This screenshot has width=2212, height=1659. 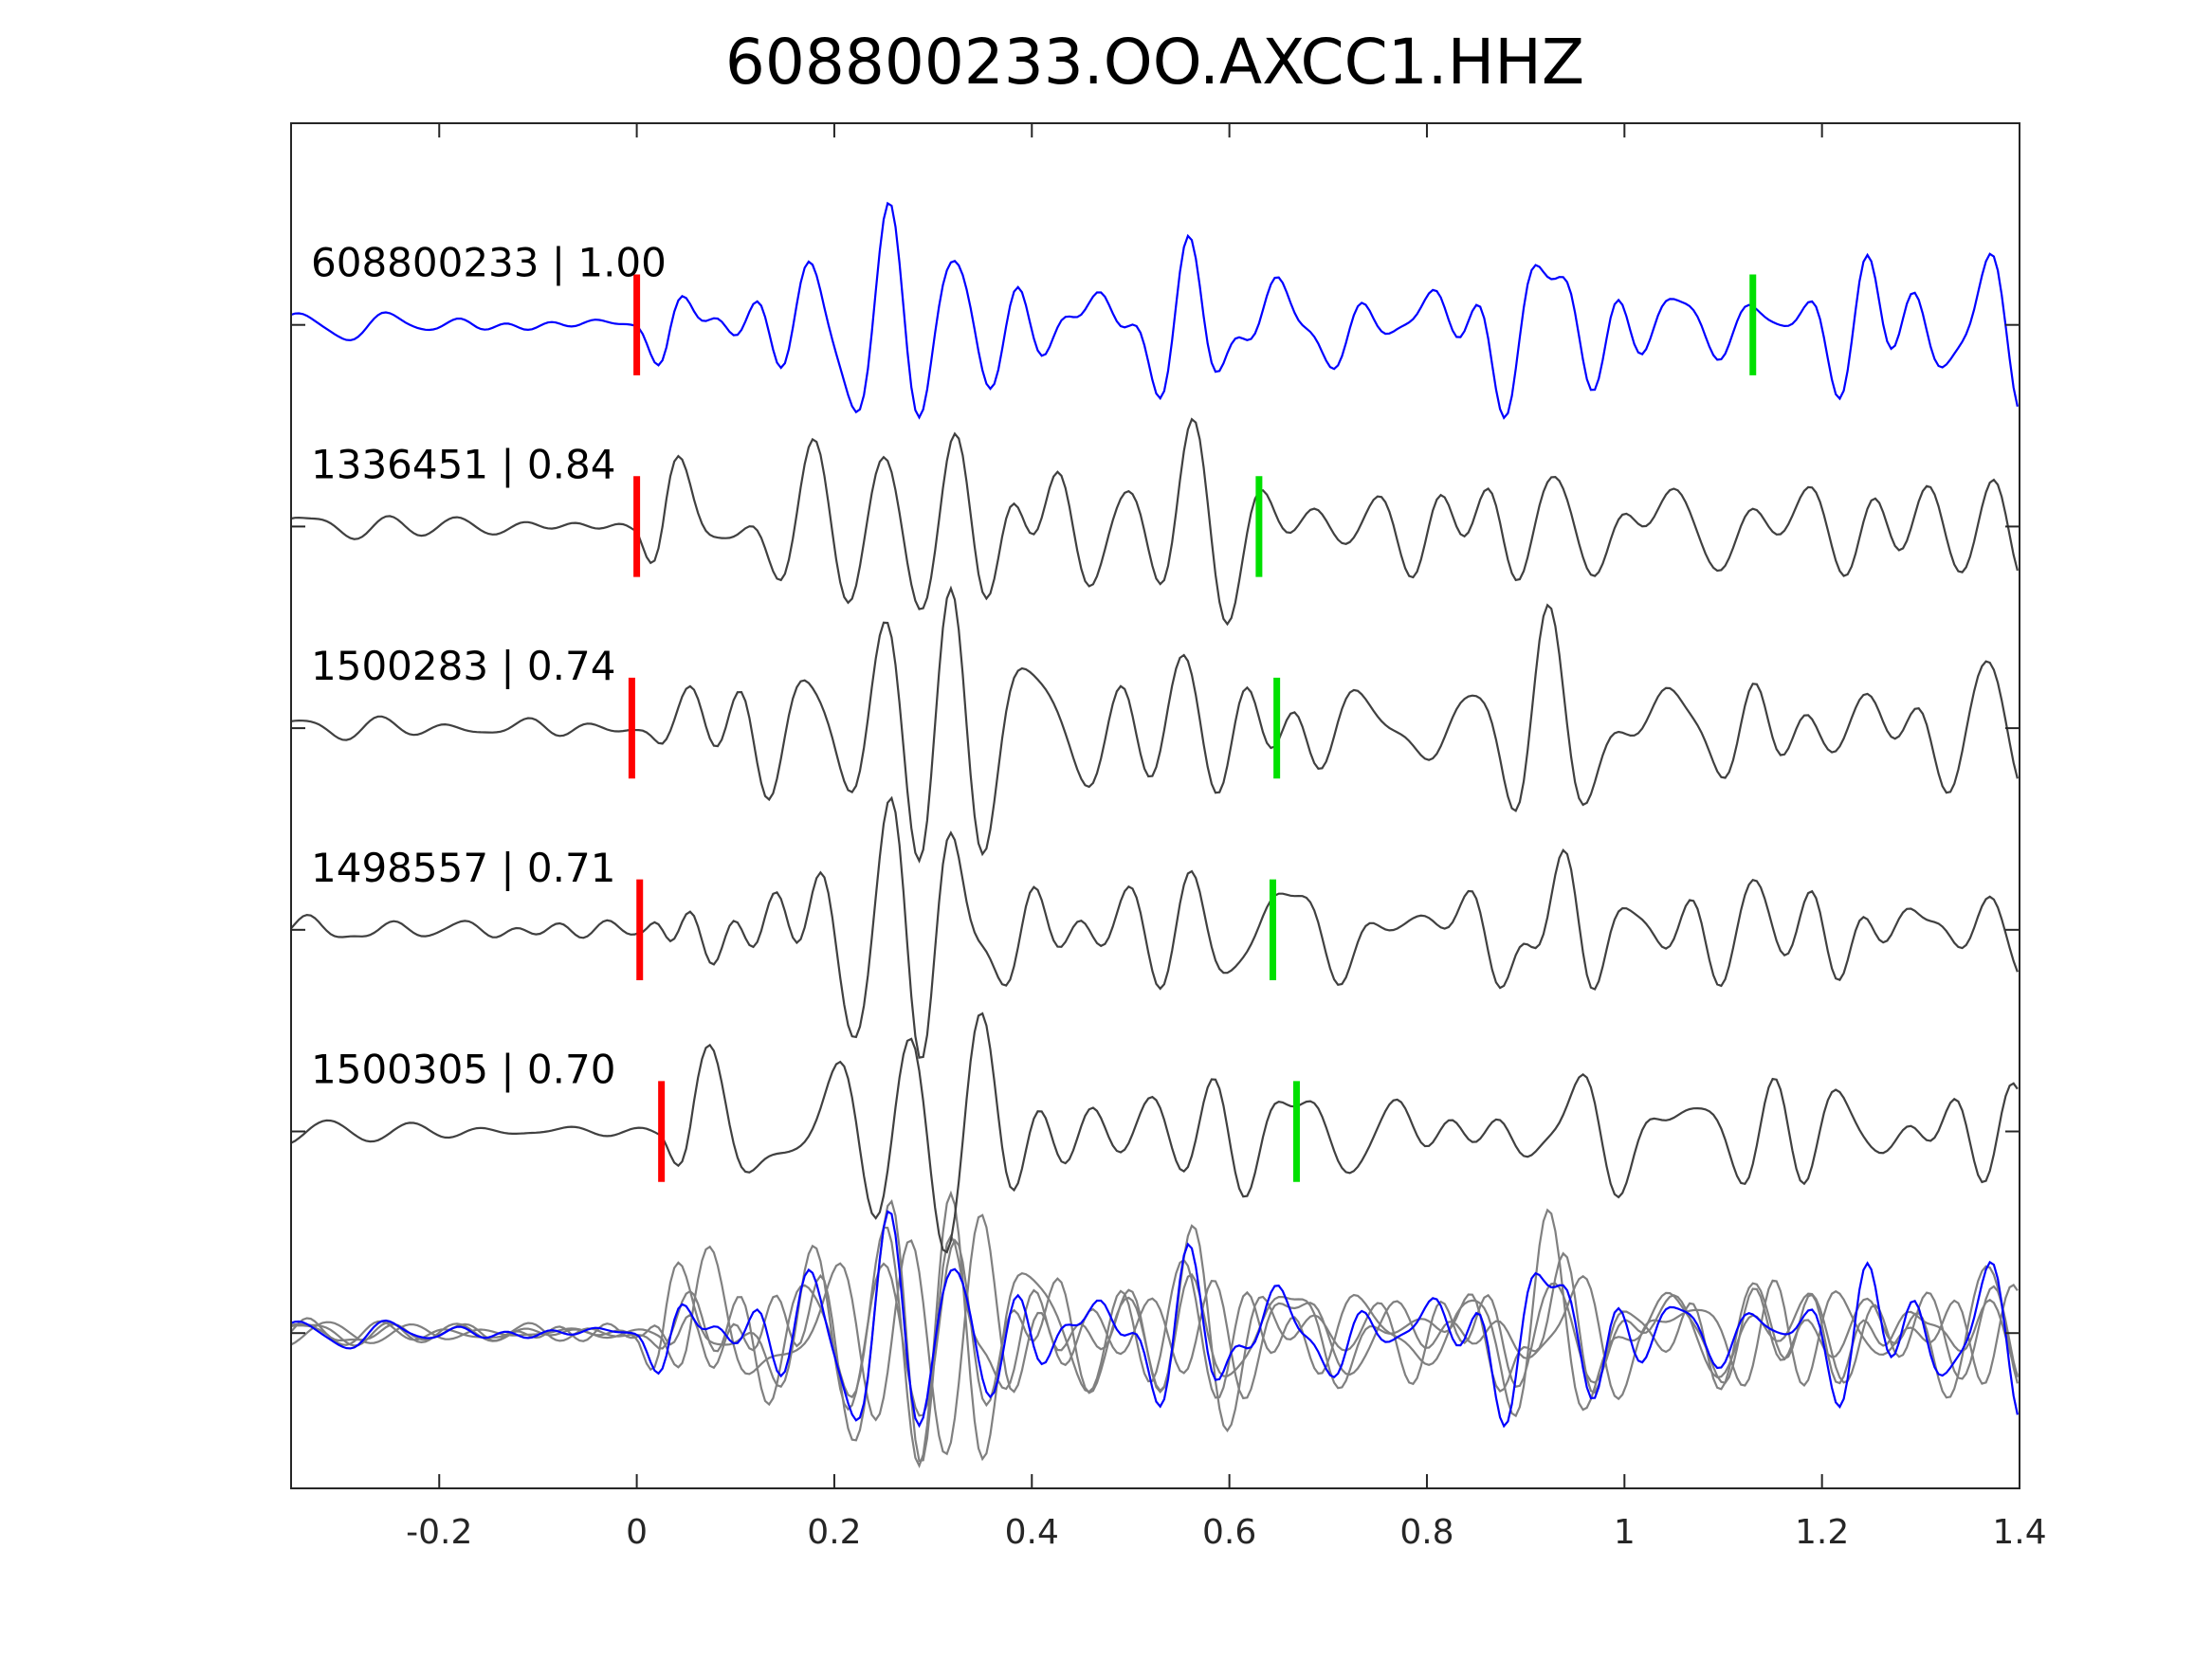 I want to click on x-tick-label: -0.2, so click(x=439, y=1532).